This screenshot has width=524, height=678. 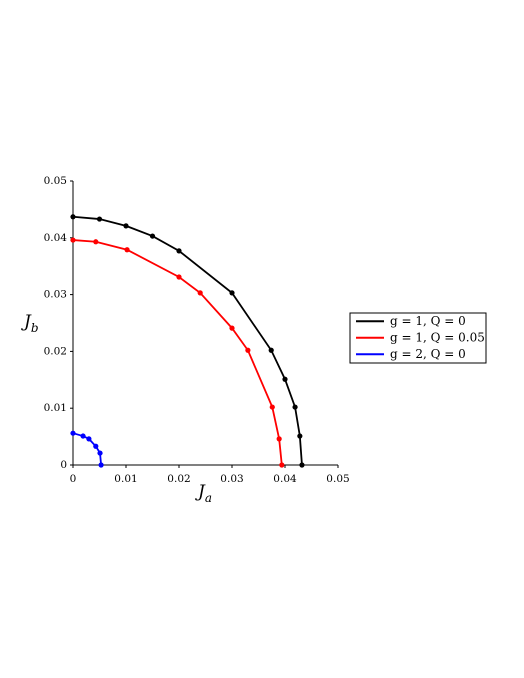 What do you see at coordinates (285, 479) in the screenshot?
I see `x-tick-label: 0.04` at bounding box center [285, 479].